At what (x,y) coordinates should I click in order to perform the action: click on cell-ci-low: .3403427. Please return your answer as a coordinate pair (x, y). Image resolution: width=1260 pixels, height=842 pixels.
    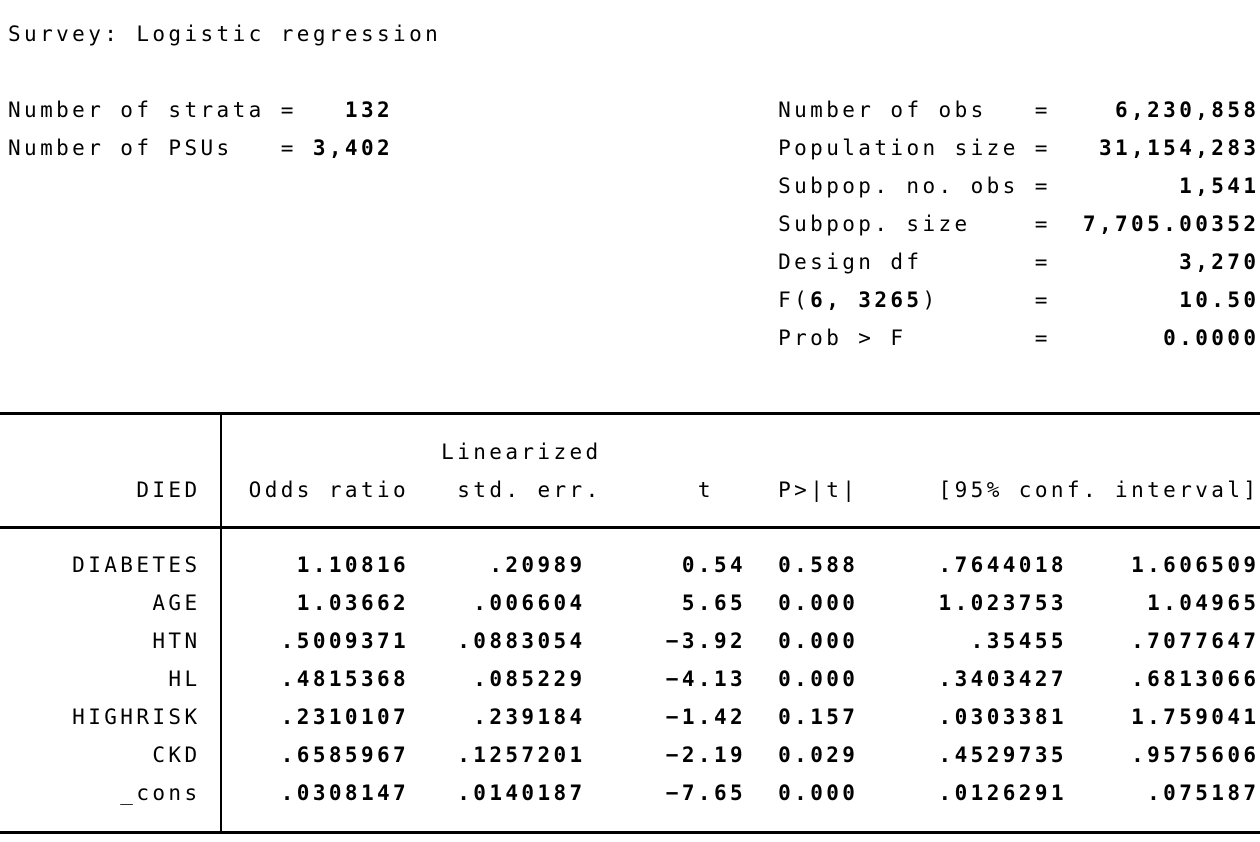
    Looking at the image, I should click on (962, 679).